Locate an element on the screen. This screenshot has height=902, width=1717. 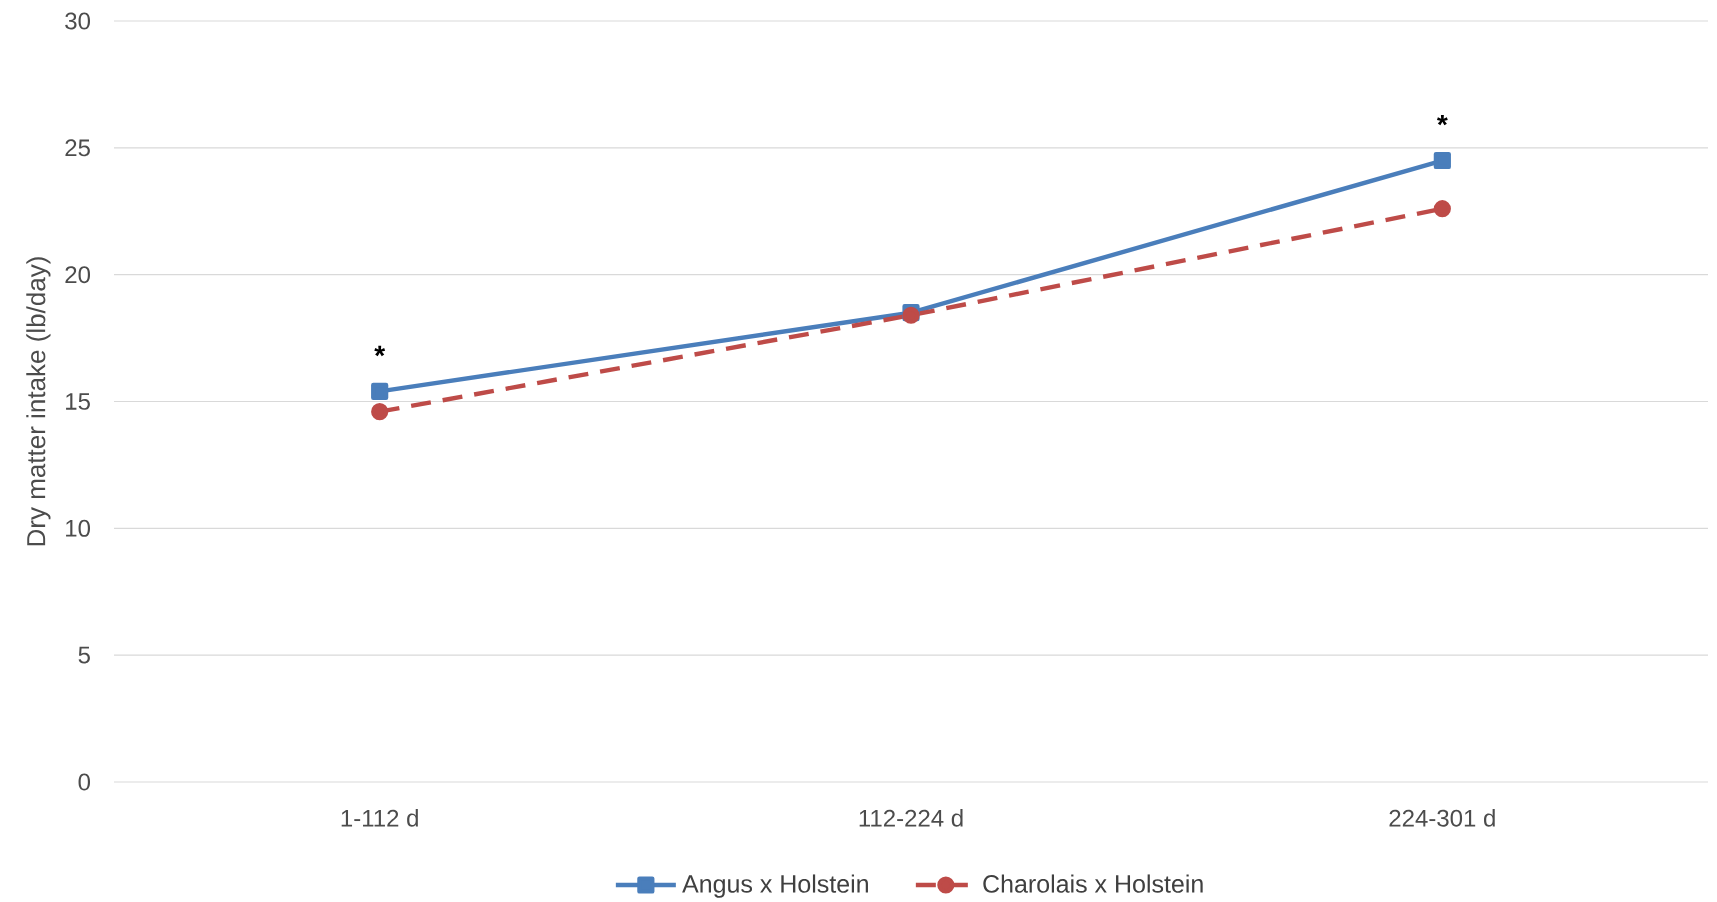
legend-label: Angus x Holstein is located at coordinates (775, 886).